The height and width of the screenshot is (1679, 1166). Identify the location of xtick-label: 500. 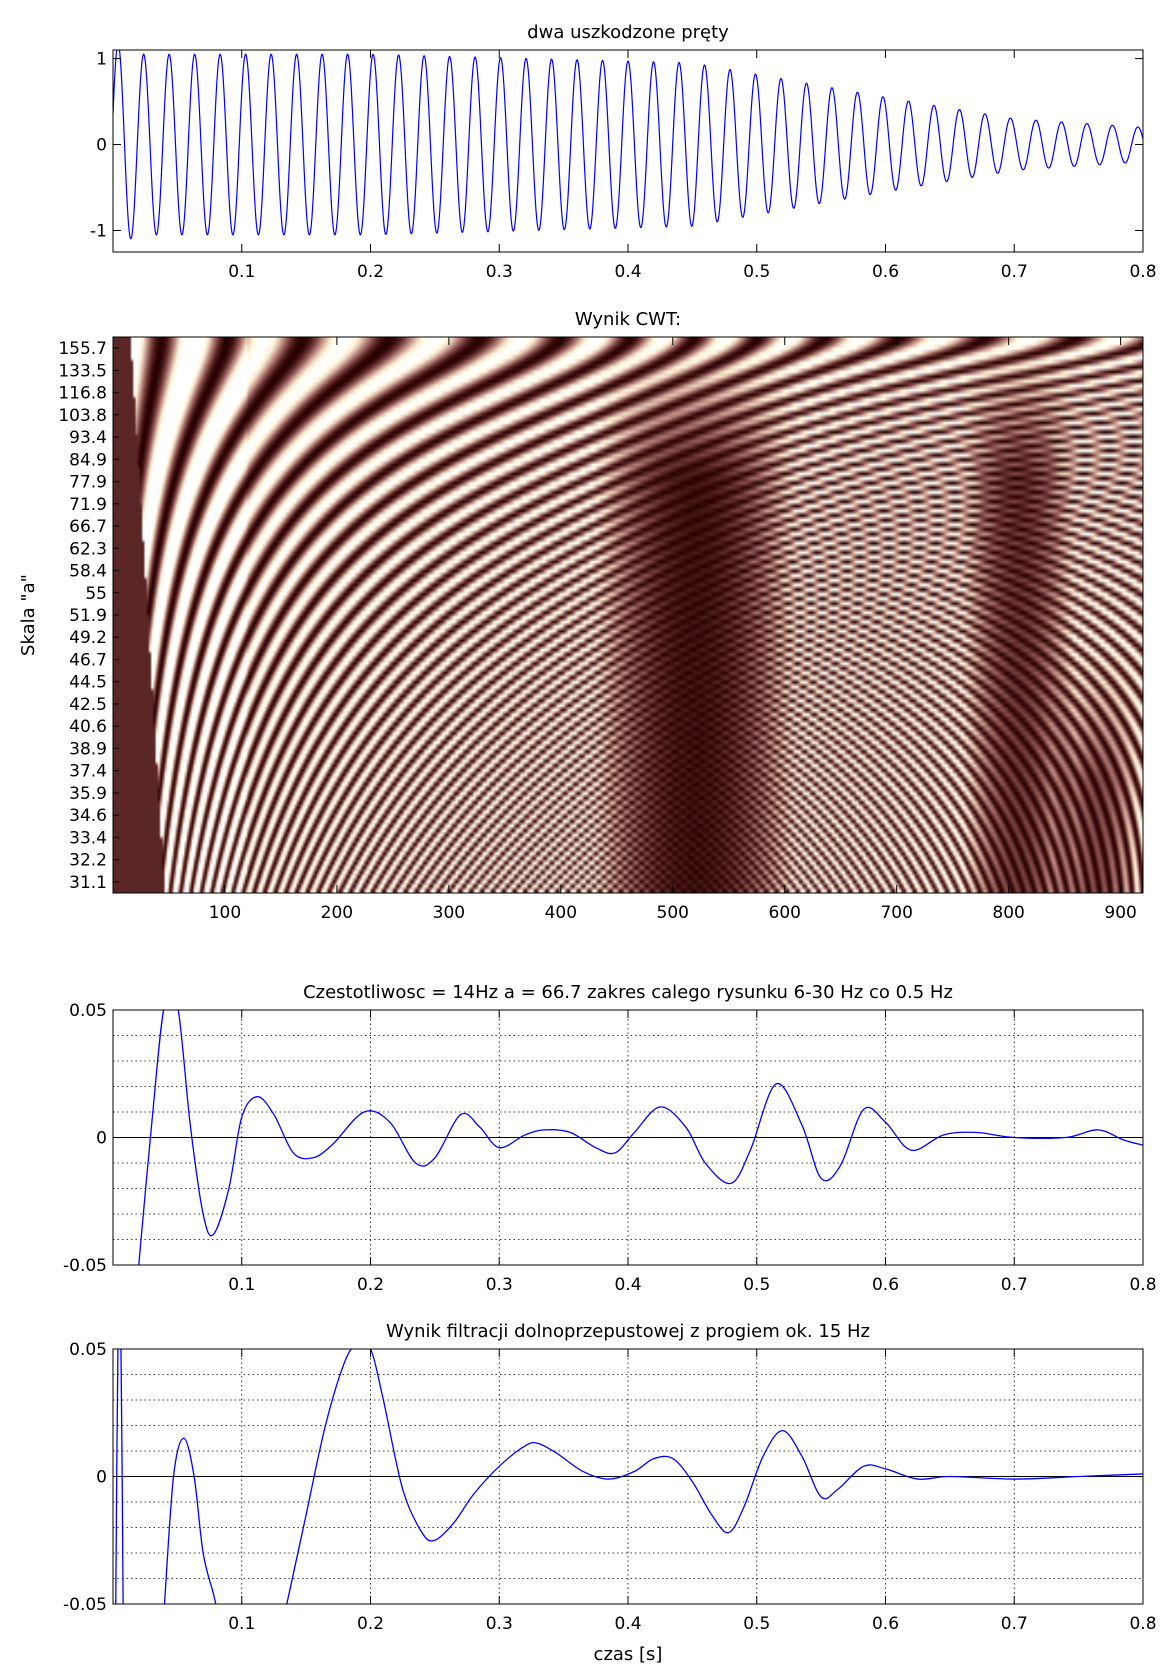
(673, 913).